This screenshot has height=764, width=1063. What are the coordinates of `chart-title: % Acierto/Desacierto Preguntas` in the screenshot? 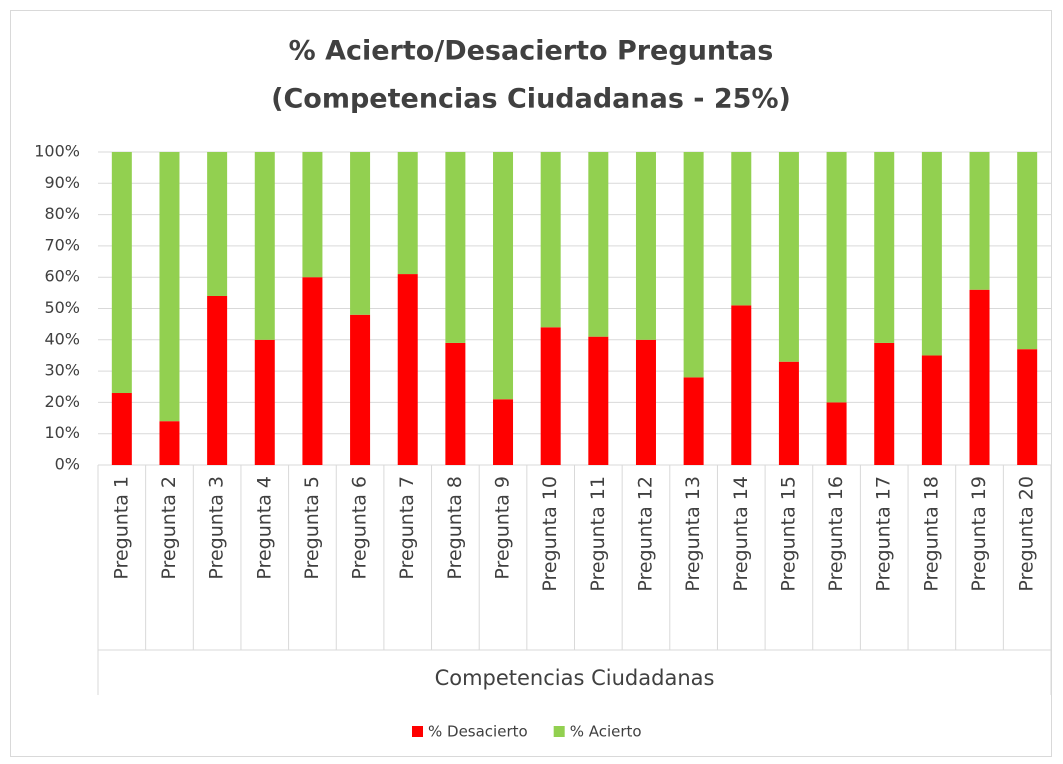 It's located at (531, 51).